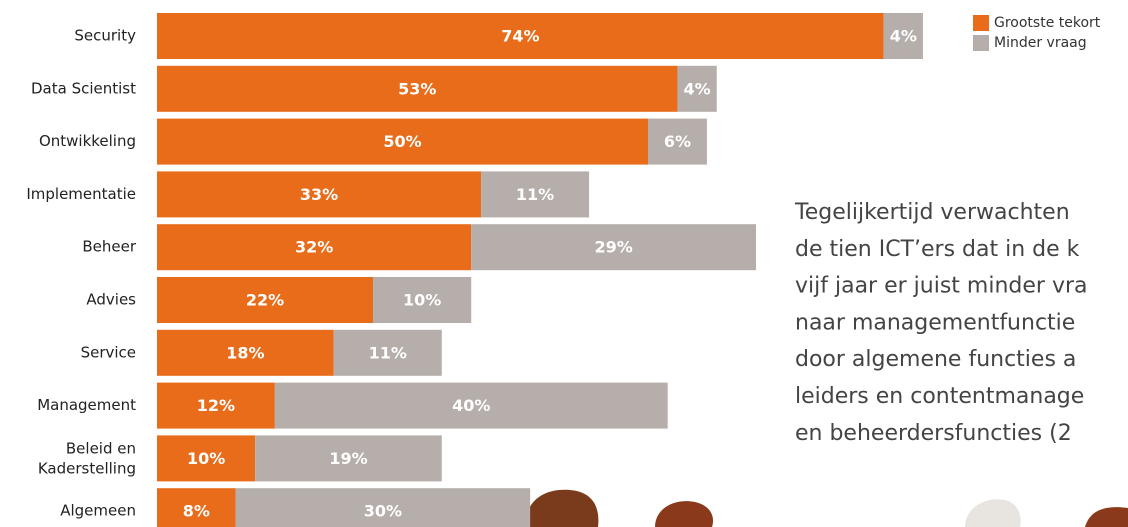 This screenshot has height=527, width=1128. What do you see at coordinates (111, 300) in the screenshot?
I see `category-label: Advies` at bounding box center [111, 300].